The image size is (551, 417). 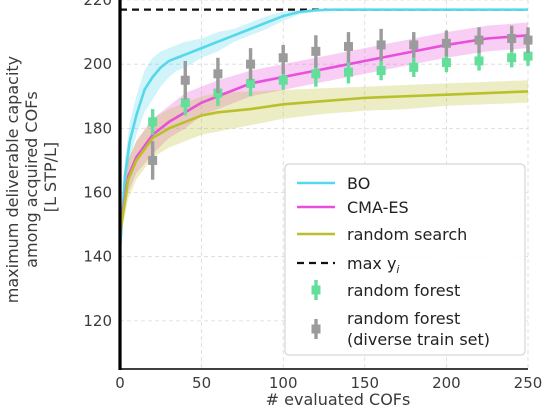 I want to click on x-tick-label: 100, so click(x=283, y=383).